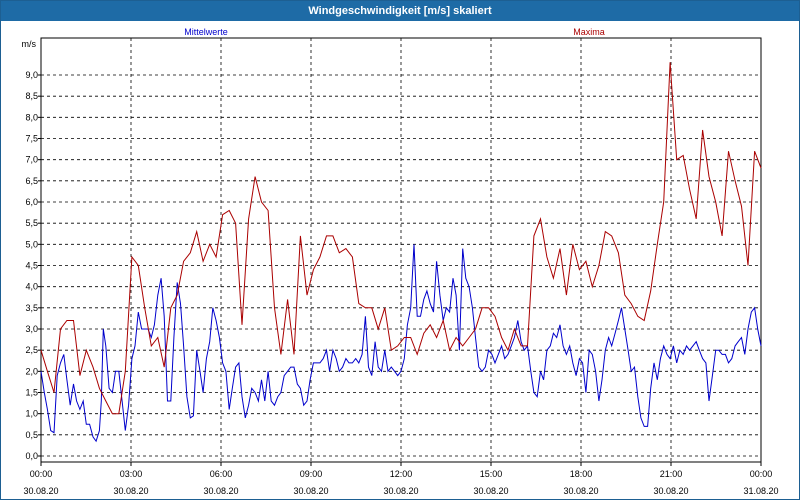  What do you see at coordinates (31, 266) in the screenshot?
I see `y-tick-label: 4,5` at bounding box center [31, 266].